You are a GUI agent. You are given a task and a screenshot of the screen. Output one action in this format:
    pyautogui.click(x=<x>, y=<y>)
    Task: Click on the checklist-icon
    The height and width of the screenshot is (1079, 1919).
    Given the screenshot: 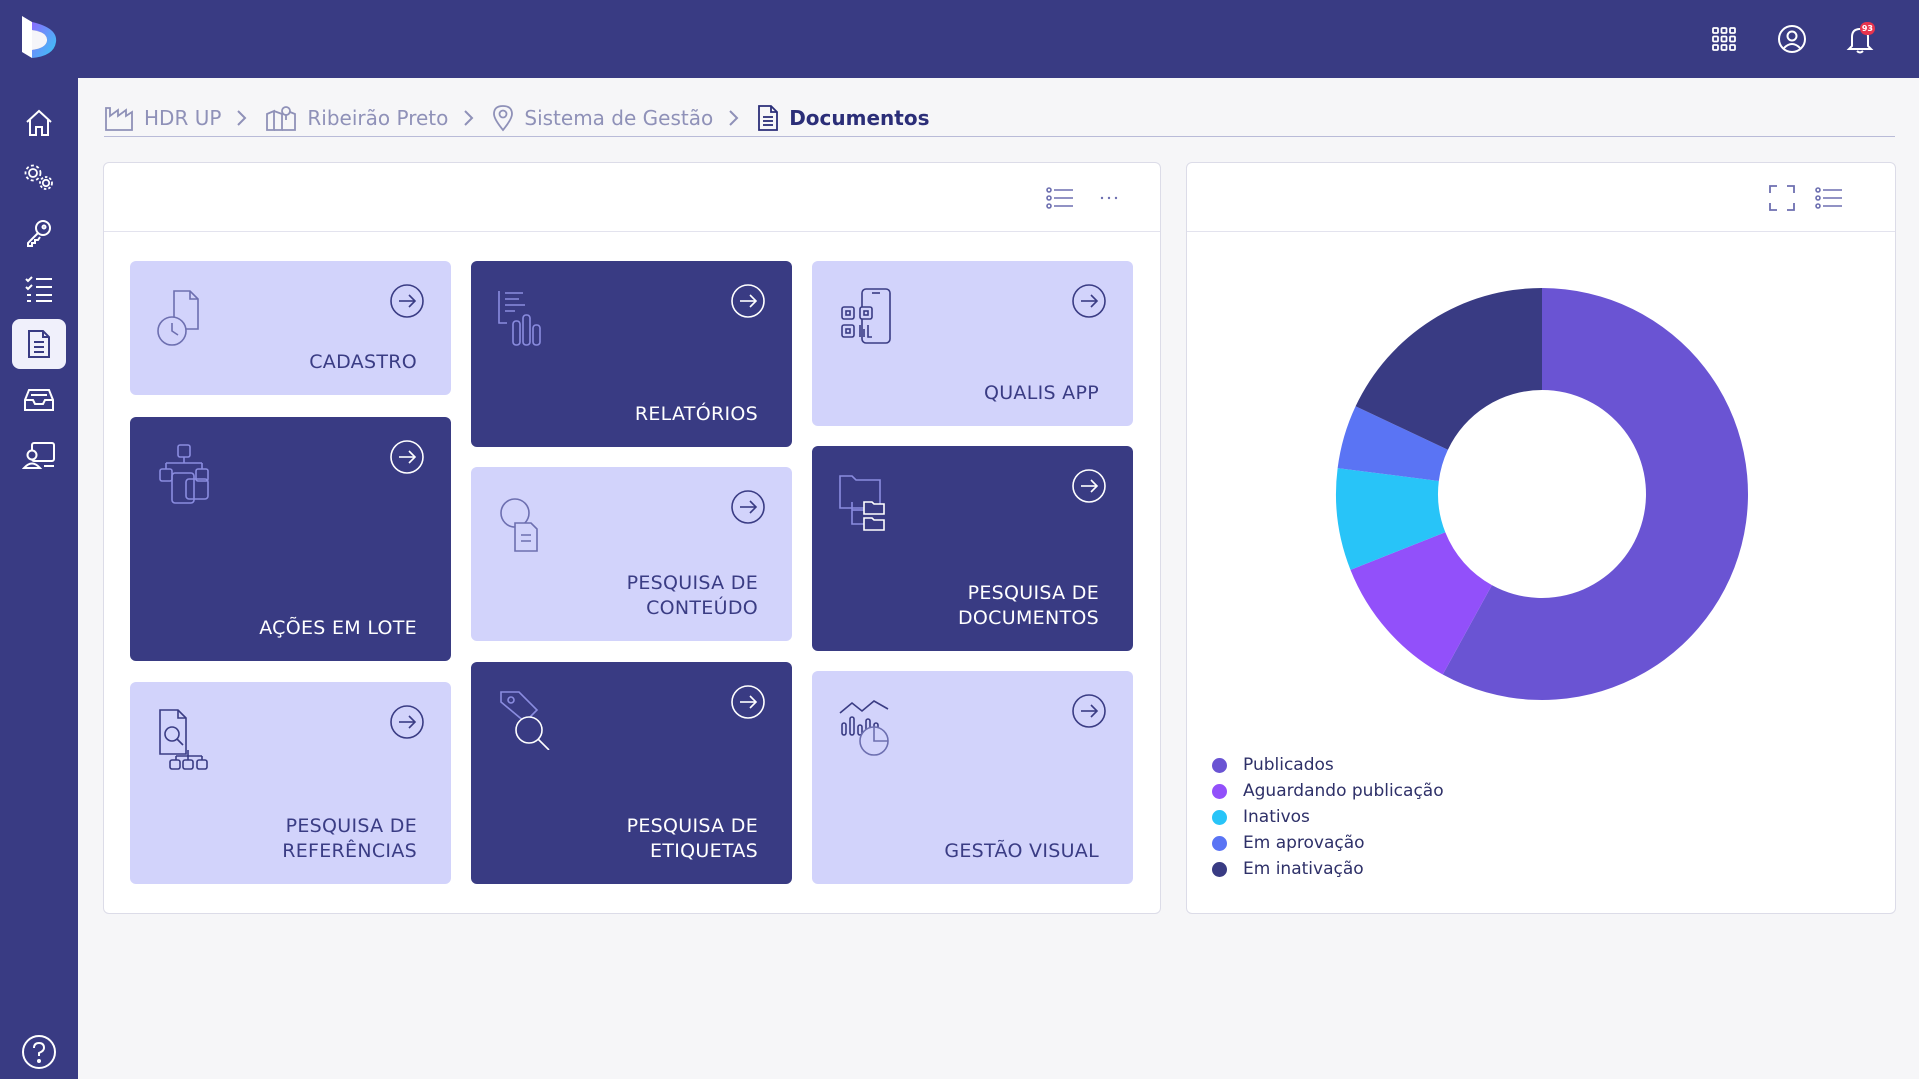 What is the action you would take?
    pyautogui.click(x=38, y=289)
    